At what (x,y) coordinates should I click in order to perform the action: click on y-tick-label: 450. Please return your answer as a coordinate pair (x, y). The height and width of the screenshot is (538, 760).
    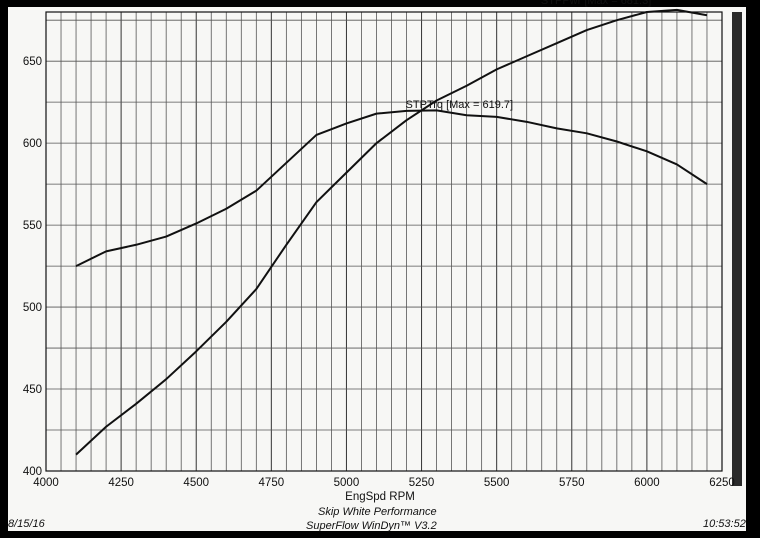
    Looking at the image, I should click on (32, 390).